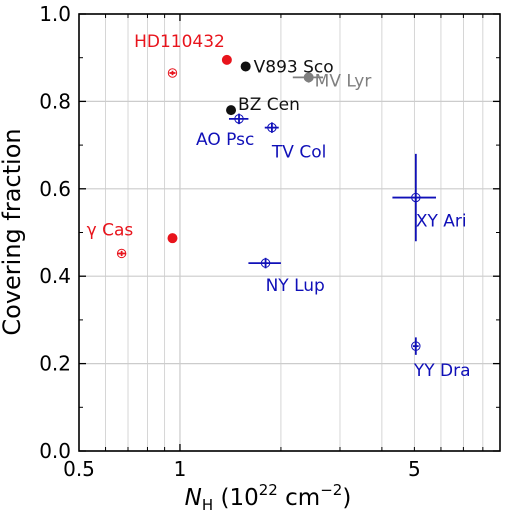 The height and width of the screenshot is (517, 520). What do you see at coordinates (193, 498) in the screenshot?
I see `x-axis-label-n: N` at bounding box center [193, 498].